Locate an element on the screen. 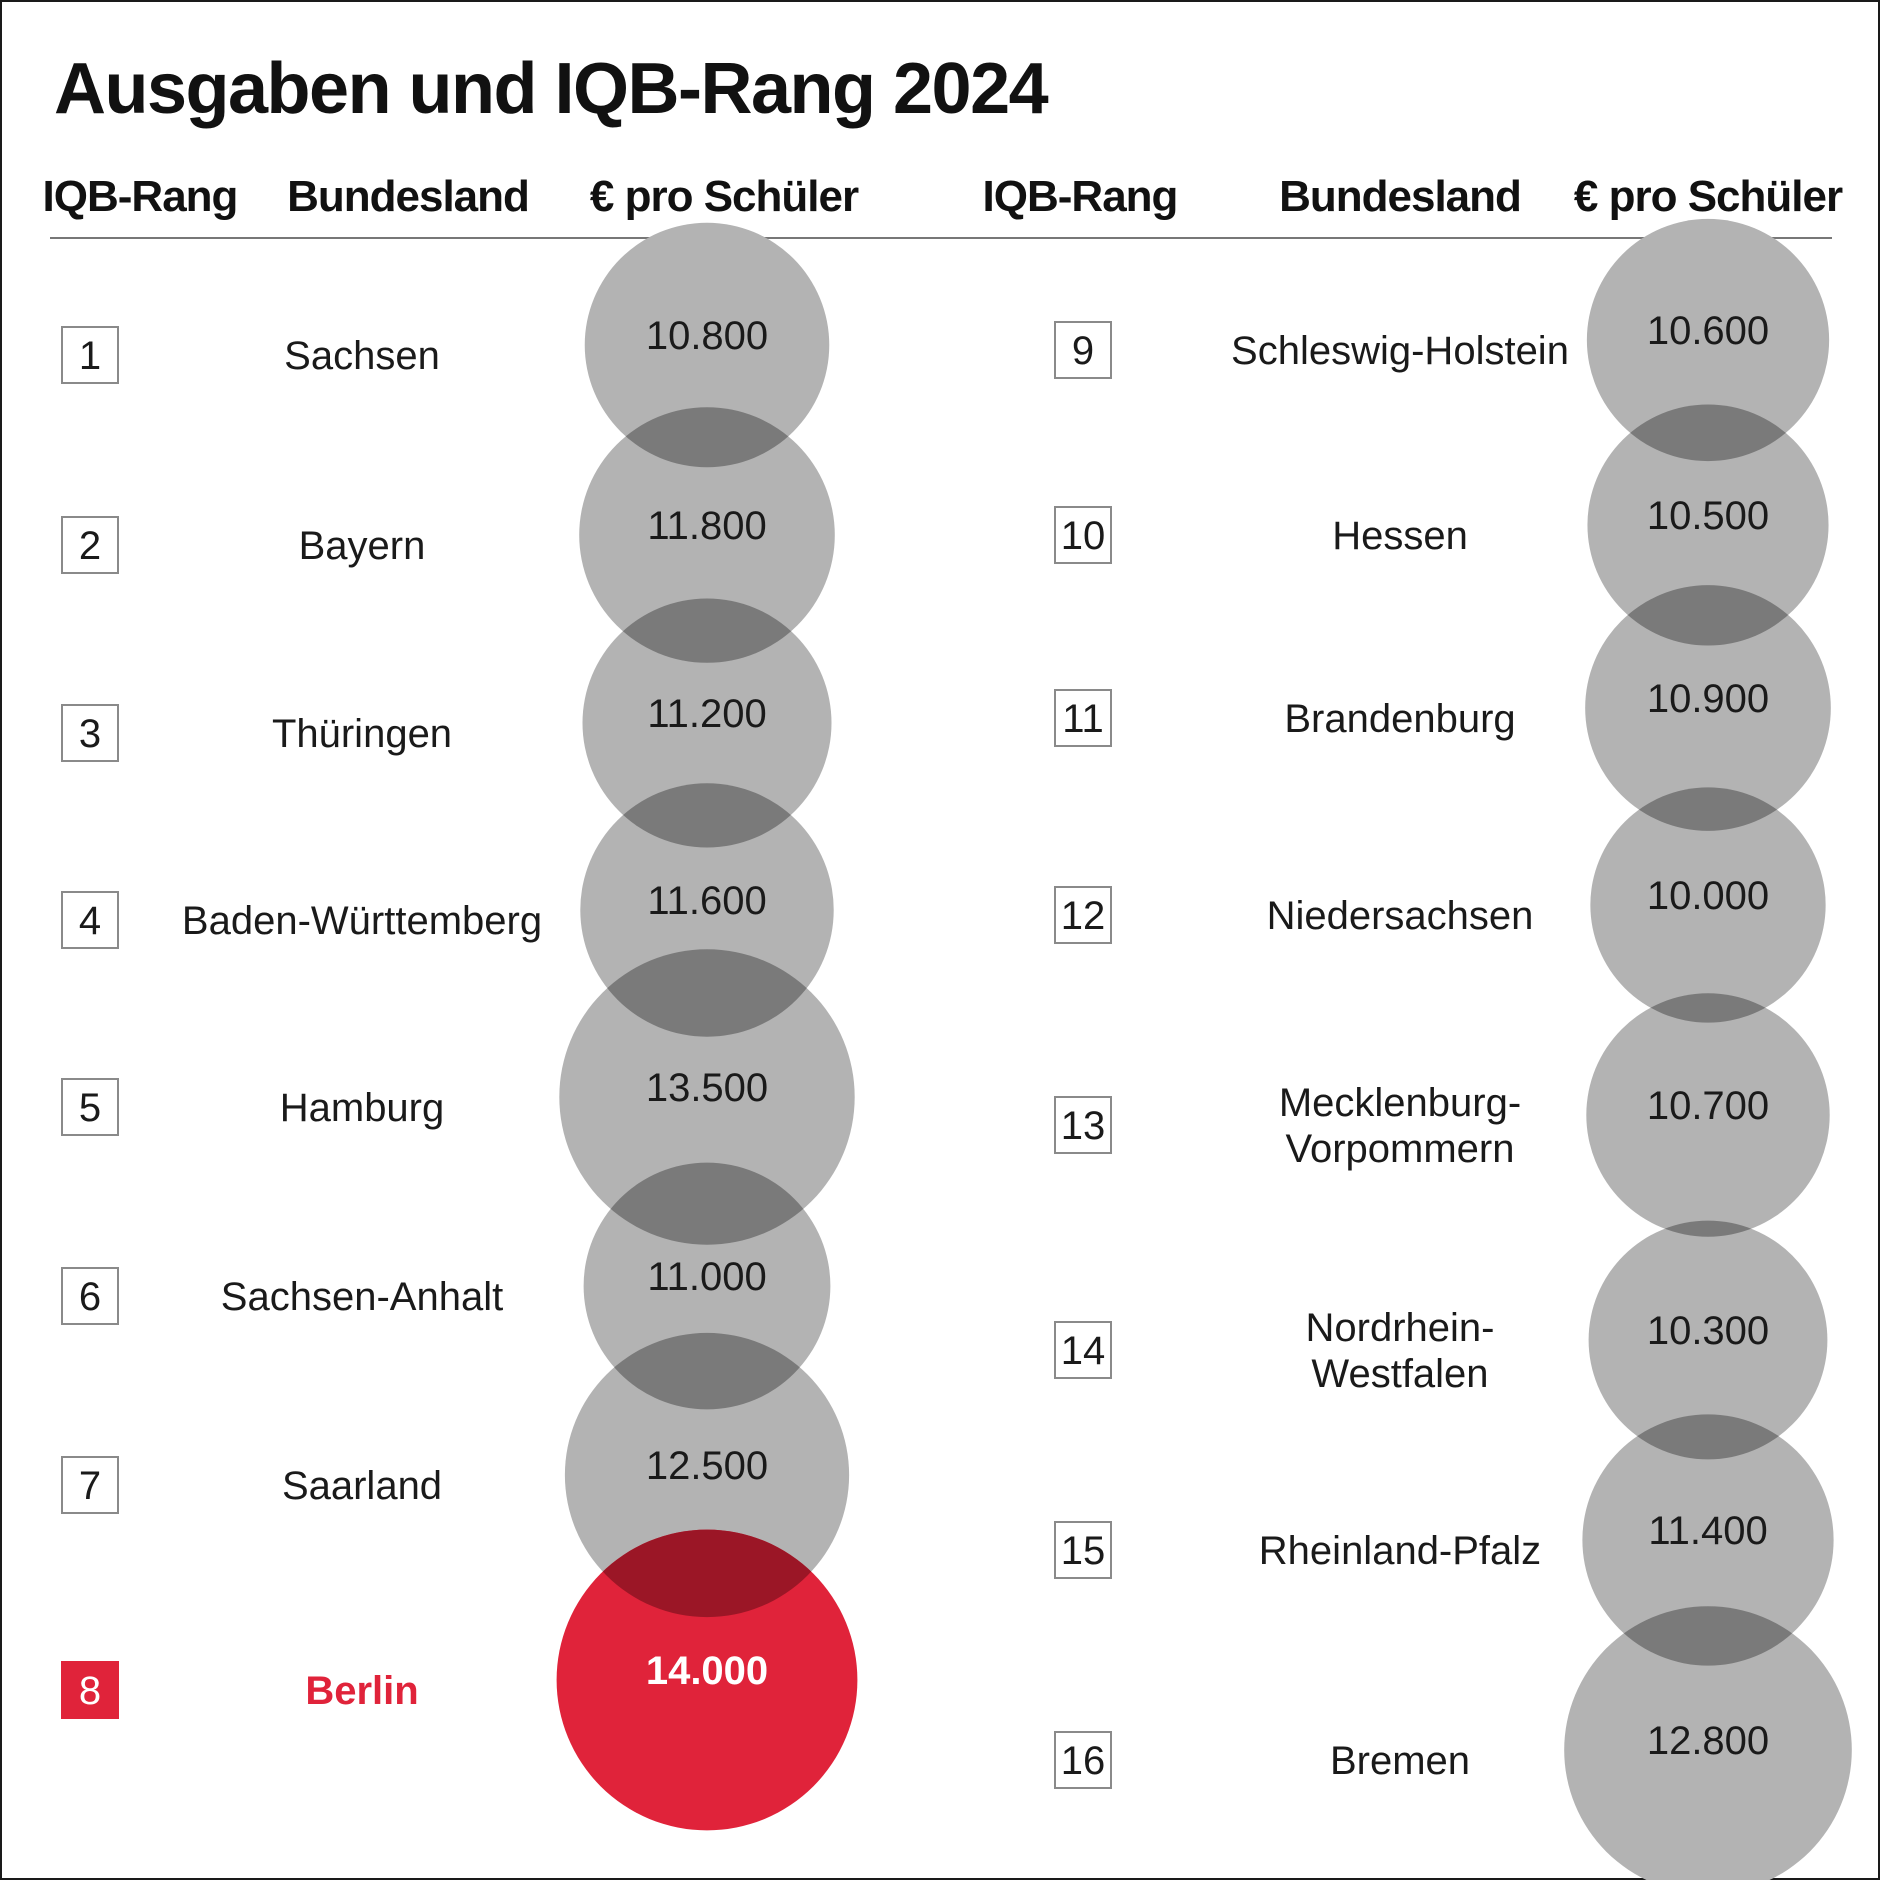 This screenshot has width=1880, height=1880. state-label: Schleswig-Holstein is located at coordinates (1400, 351).